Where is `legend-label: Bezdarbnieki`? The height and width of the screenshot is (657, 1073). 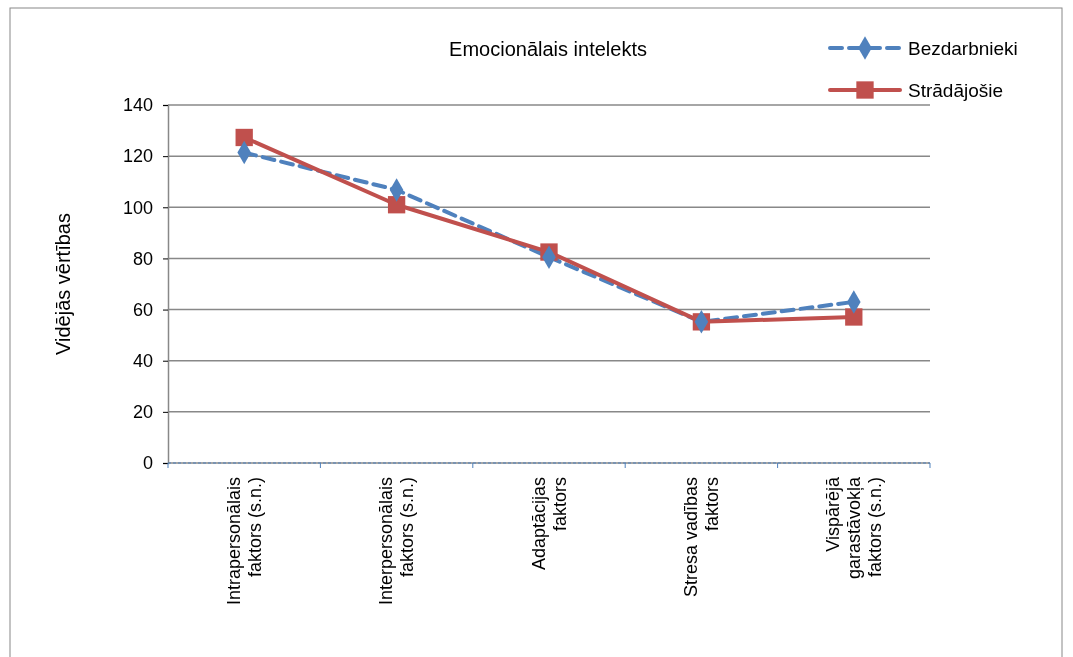
legend-label: Bezdarbnieki is located at coordinates (963, 48).